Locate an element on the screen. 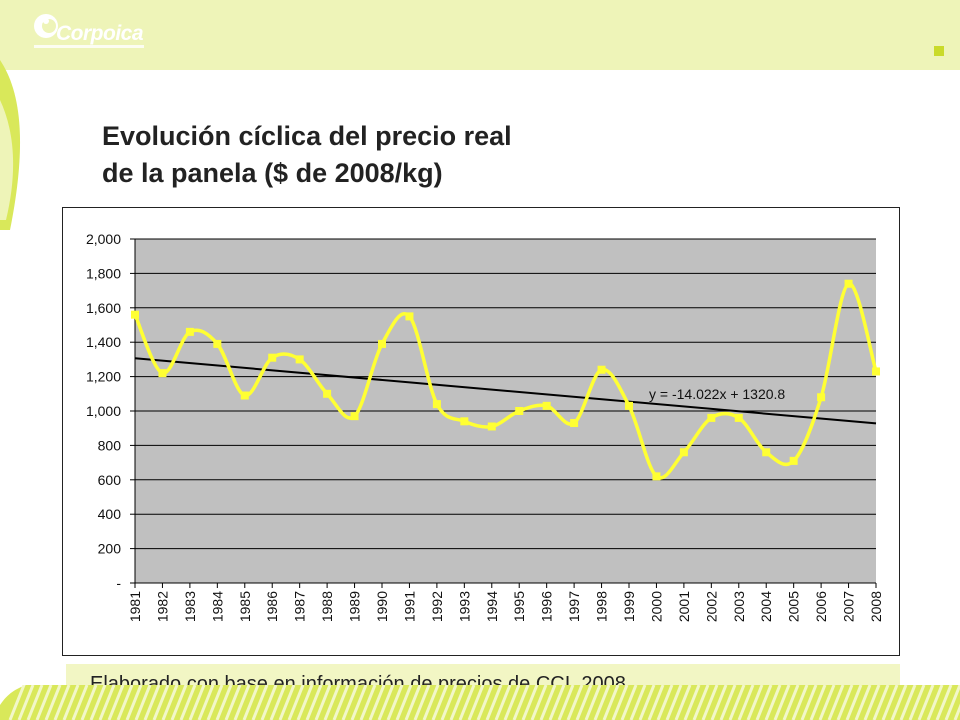  data-point-1999 is located at coordinates (629, 405).